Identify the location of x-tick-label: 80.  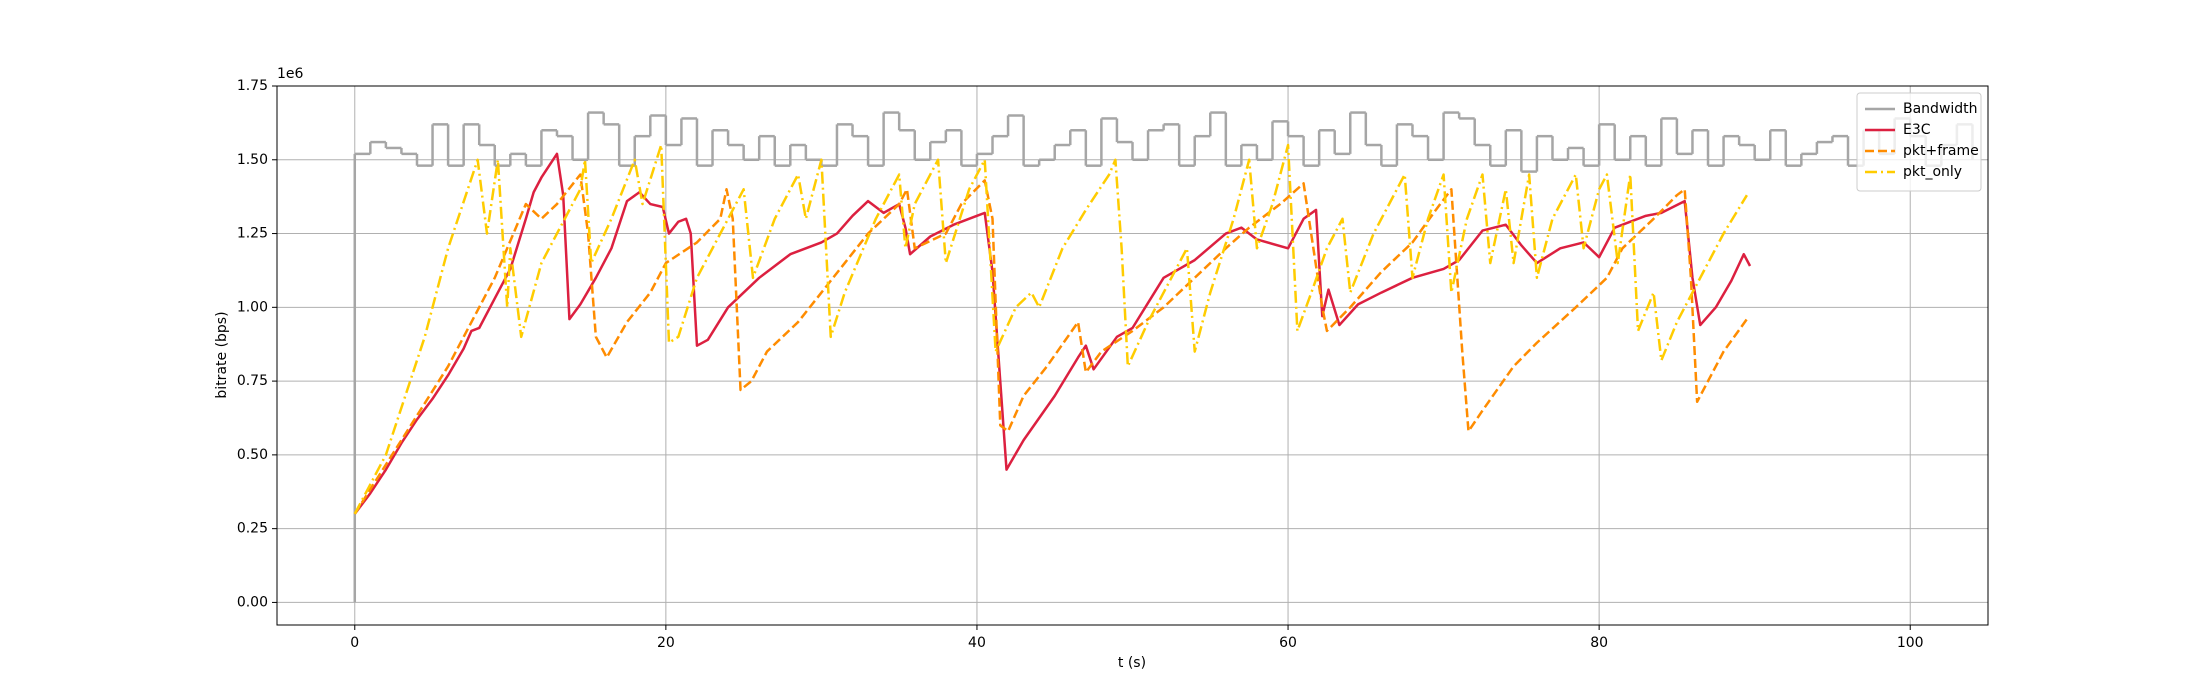
(1599, 643).